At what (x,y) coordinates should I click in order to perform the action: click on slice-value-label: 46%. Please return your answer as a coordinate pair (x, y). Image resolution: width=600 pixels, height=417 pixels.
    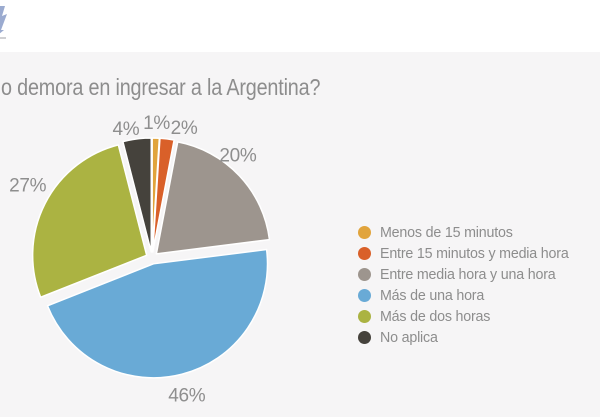
    Looking at the image, I should click on (187, 395).